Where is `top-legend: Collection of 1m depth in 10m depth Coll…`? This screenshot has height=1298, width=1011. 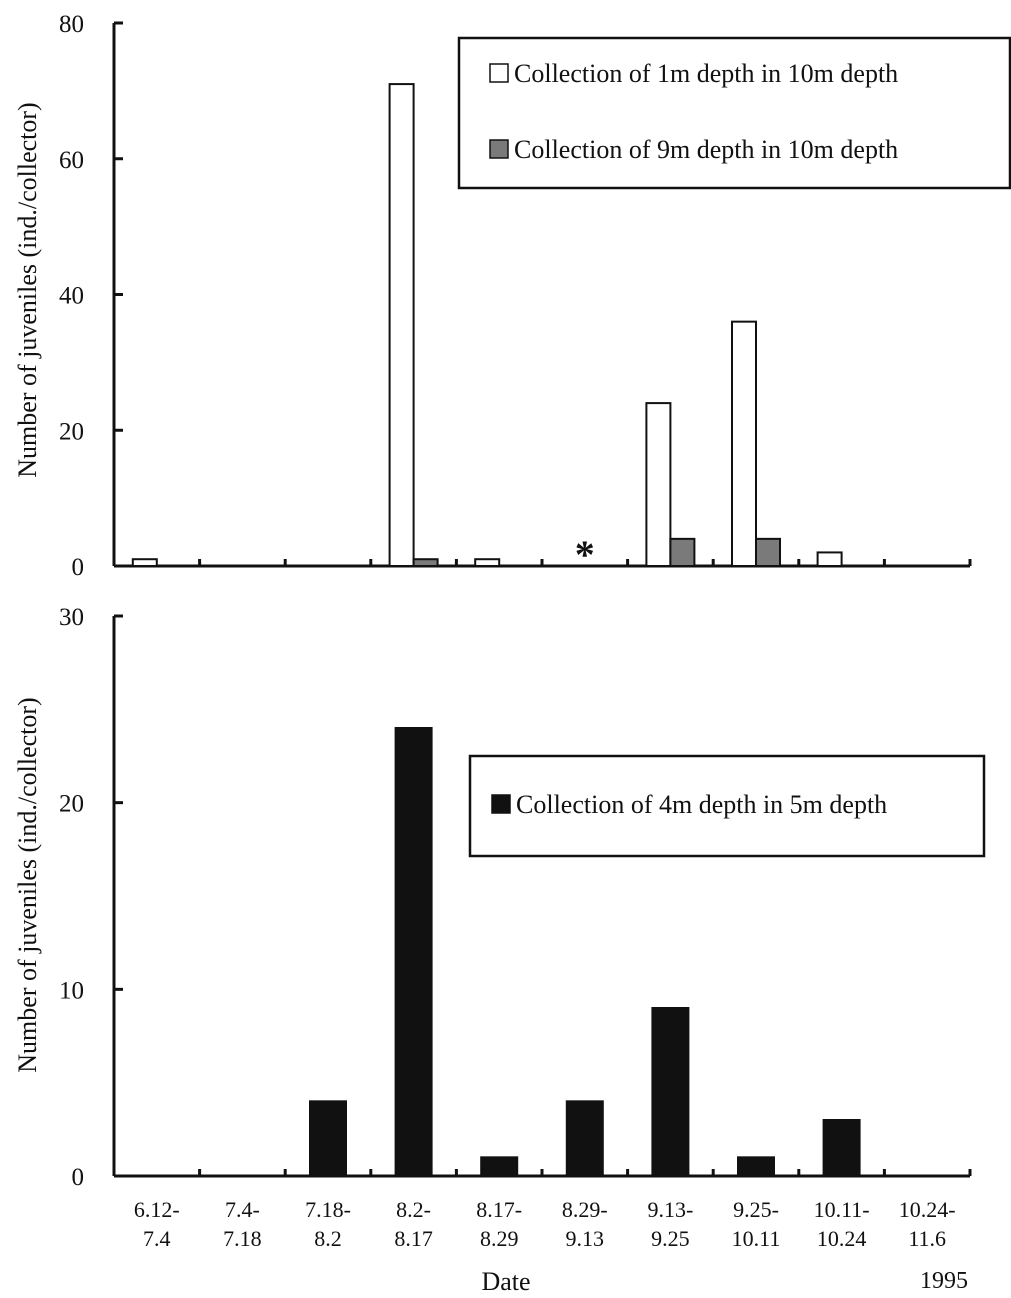
top-legend: Collection of 1m depth in 10m depth Coll… is located at coordinates (734, 113).